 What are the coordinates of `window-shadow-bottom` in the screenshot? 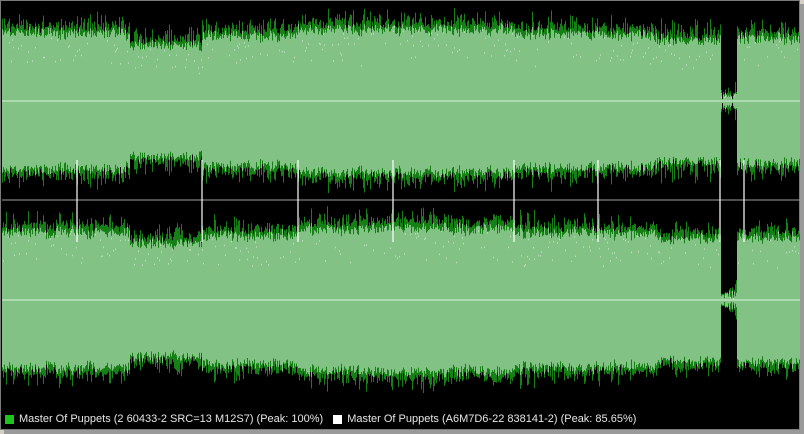 It's located at (404, 432).